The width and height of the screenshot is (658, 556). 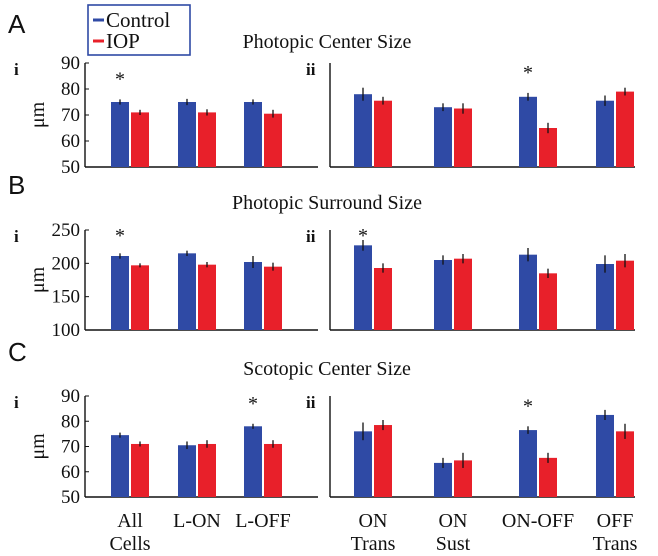 I want to click on panel-title: Photopic Surround Size, so click(x=327, y=203).